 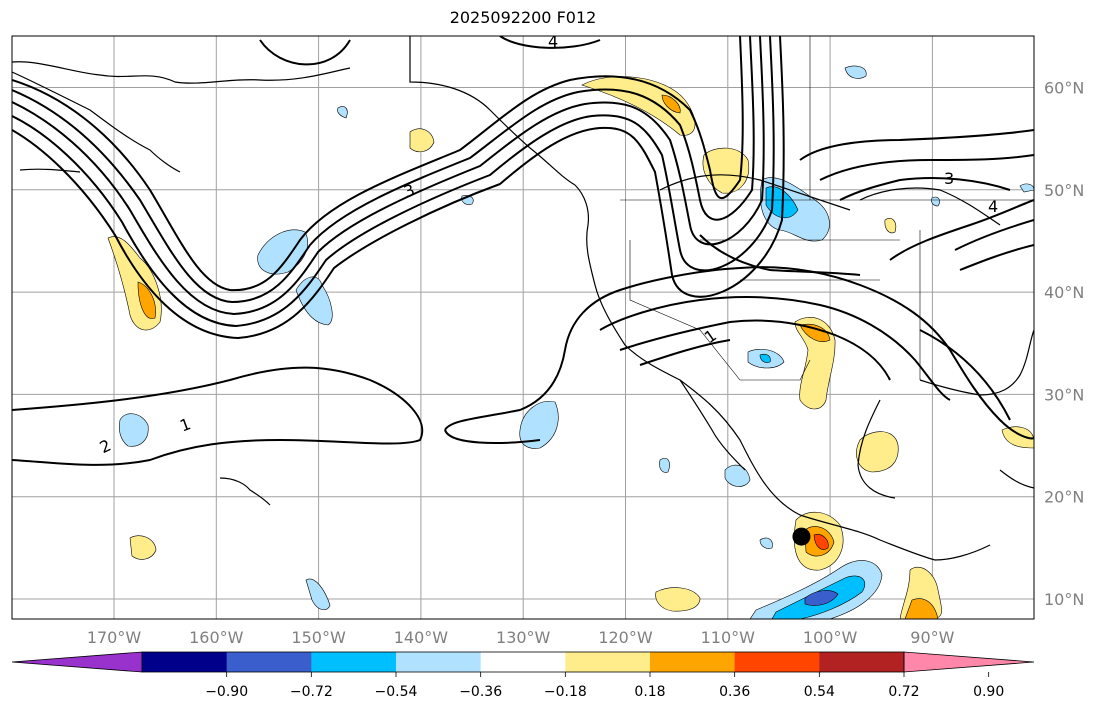 I want to click on colorbar-tick-label: −0.54, so click(x=396, y=692).